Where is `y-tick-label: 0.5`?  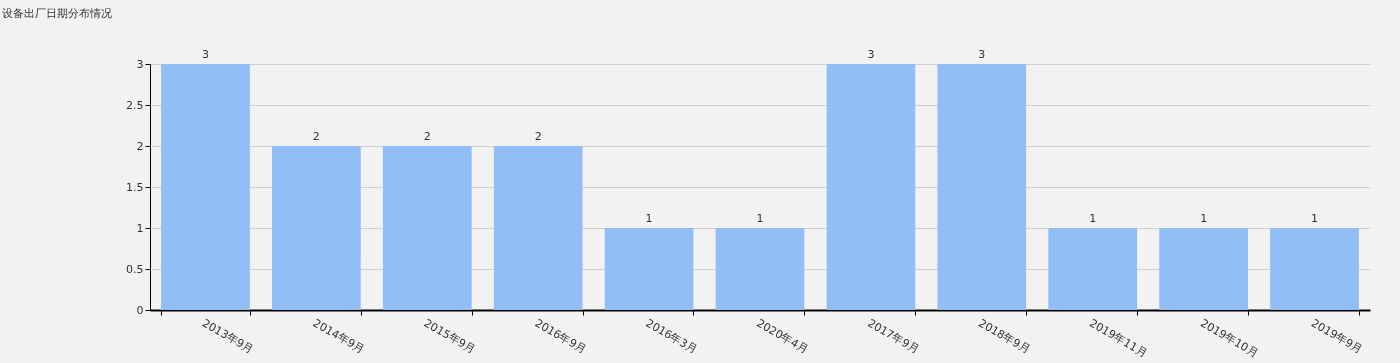
y-tick-label: 0.5 is located at coordinates (135, 269).